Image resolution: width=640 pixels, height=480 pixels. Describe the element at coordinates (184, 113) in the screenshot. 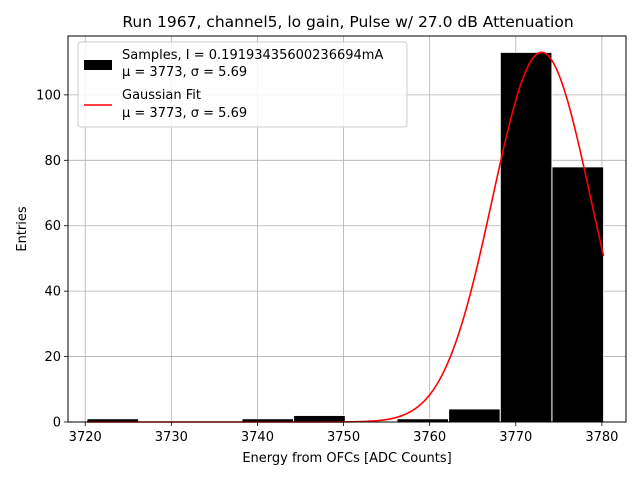

I see `legend-fit-stats: μ = 3773, σ = 5.69` at that location.